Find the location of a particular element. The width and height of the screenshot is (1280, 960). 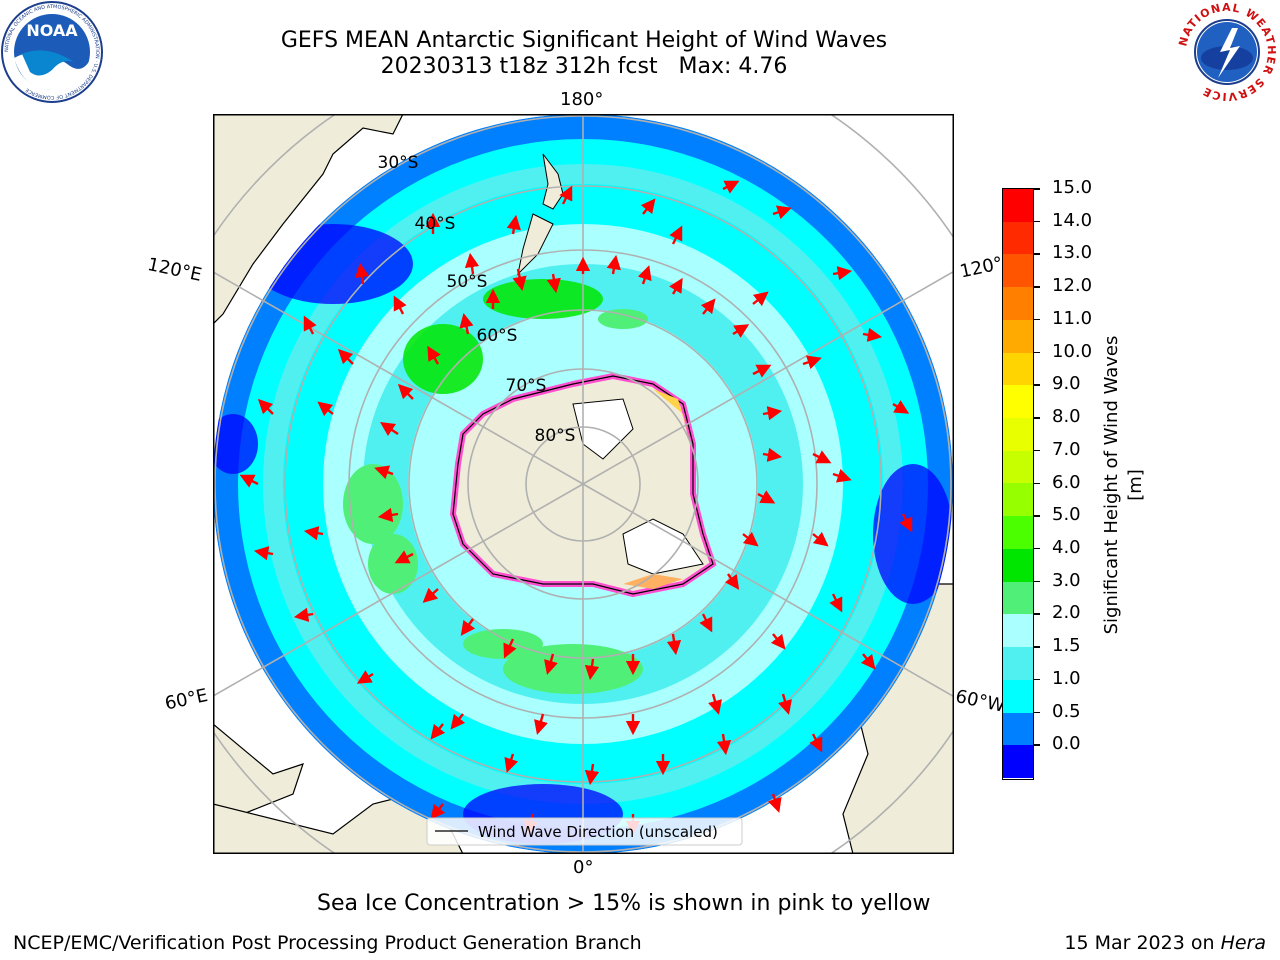

sea-ice-edge-high is located at coordinates (672, 416).